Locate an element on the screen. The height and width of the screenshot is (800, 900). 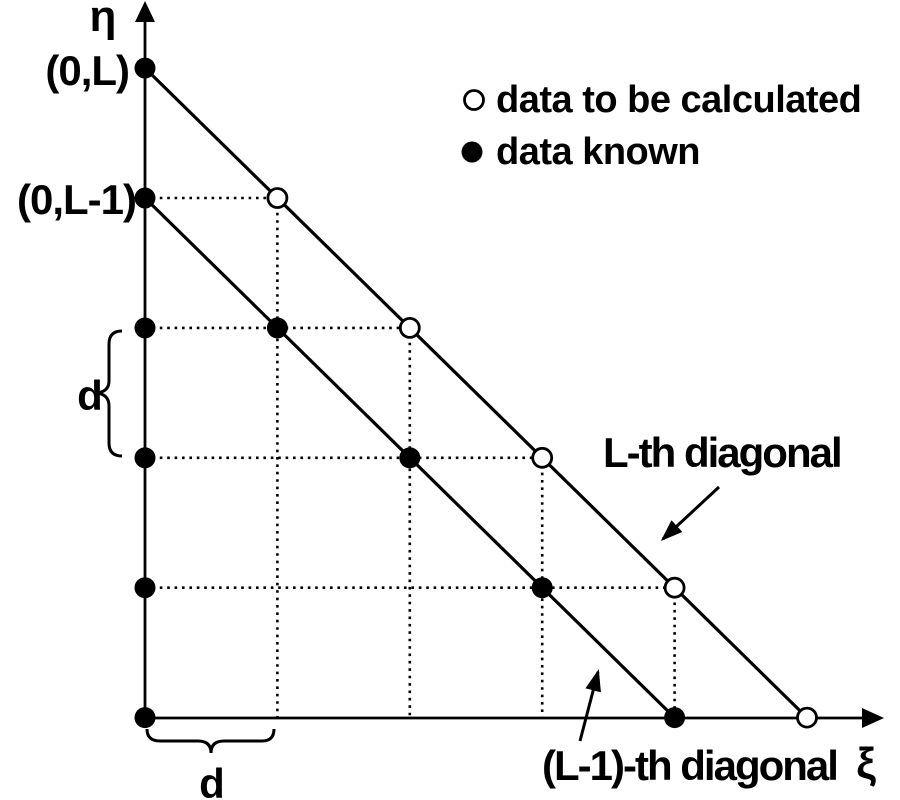
spacing-label-vertical: d is located at coordinates (90, 395).